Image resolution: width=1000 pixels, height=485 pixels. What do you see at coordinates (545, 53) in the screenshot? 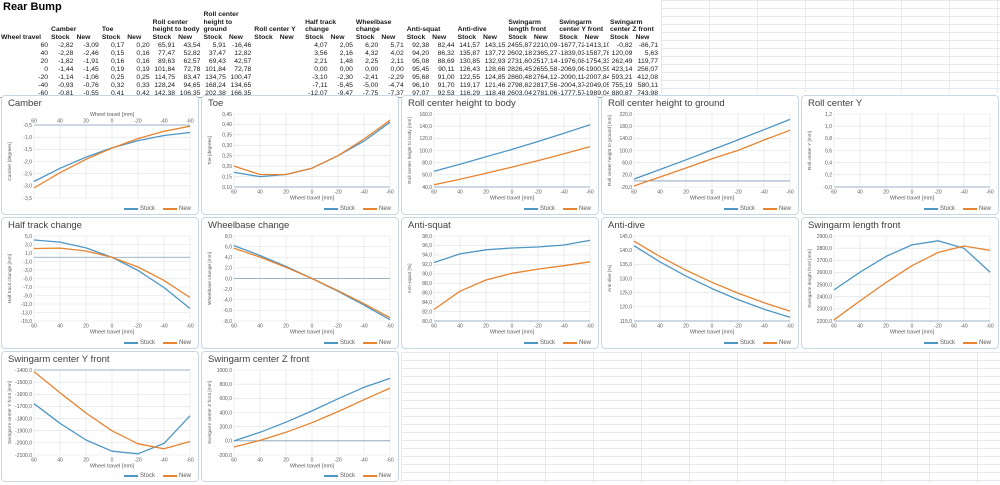
I see `value-cell-r1c19: 2365,27` at bounding box center [545, 53].